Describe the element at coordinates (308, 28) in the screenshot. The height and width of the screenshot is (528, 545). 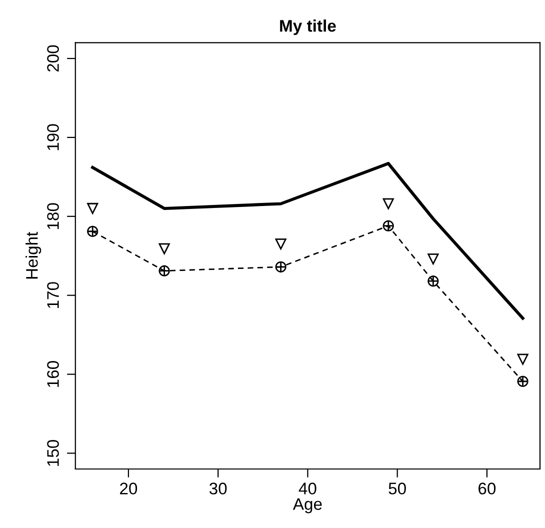
I see `chart-title: My title` at that location.